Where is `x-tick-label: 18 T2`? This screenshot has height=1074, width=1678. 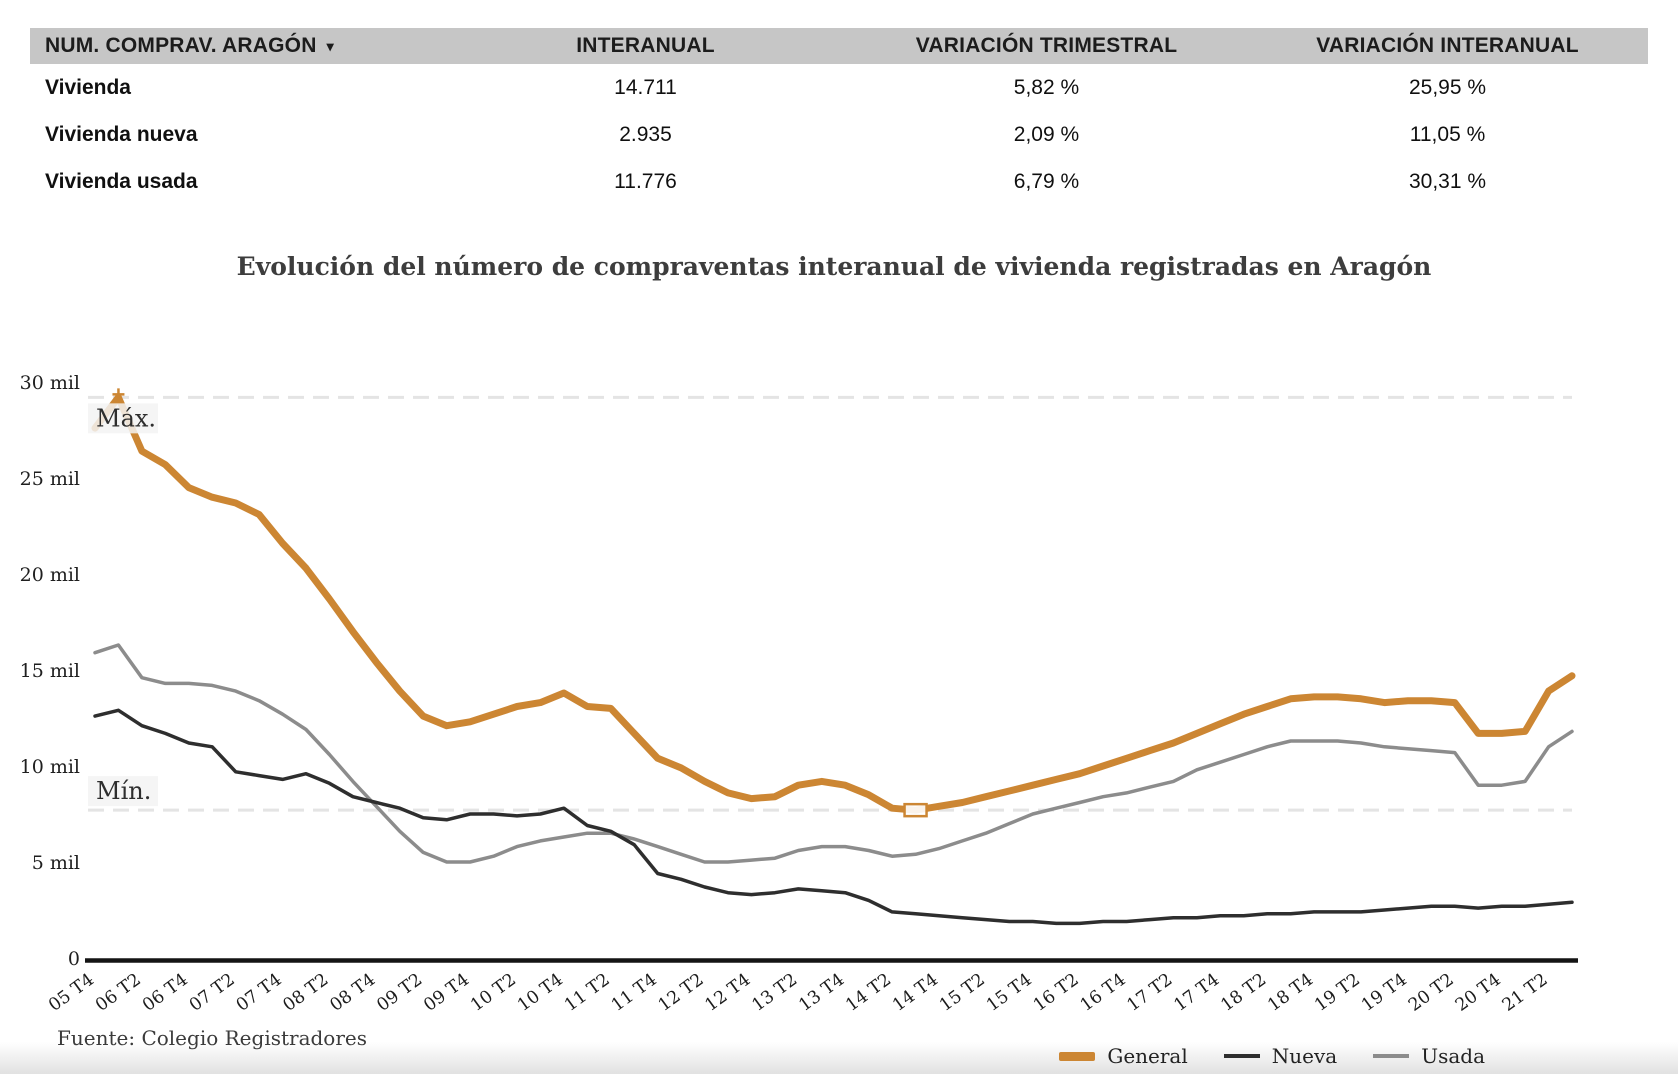
x-tick-label: 18 T2 is located at coordinates (1243, 993).